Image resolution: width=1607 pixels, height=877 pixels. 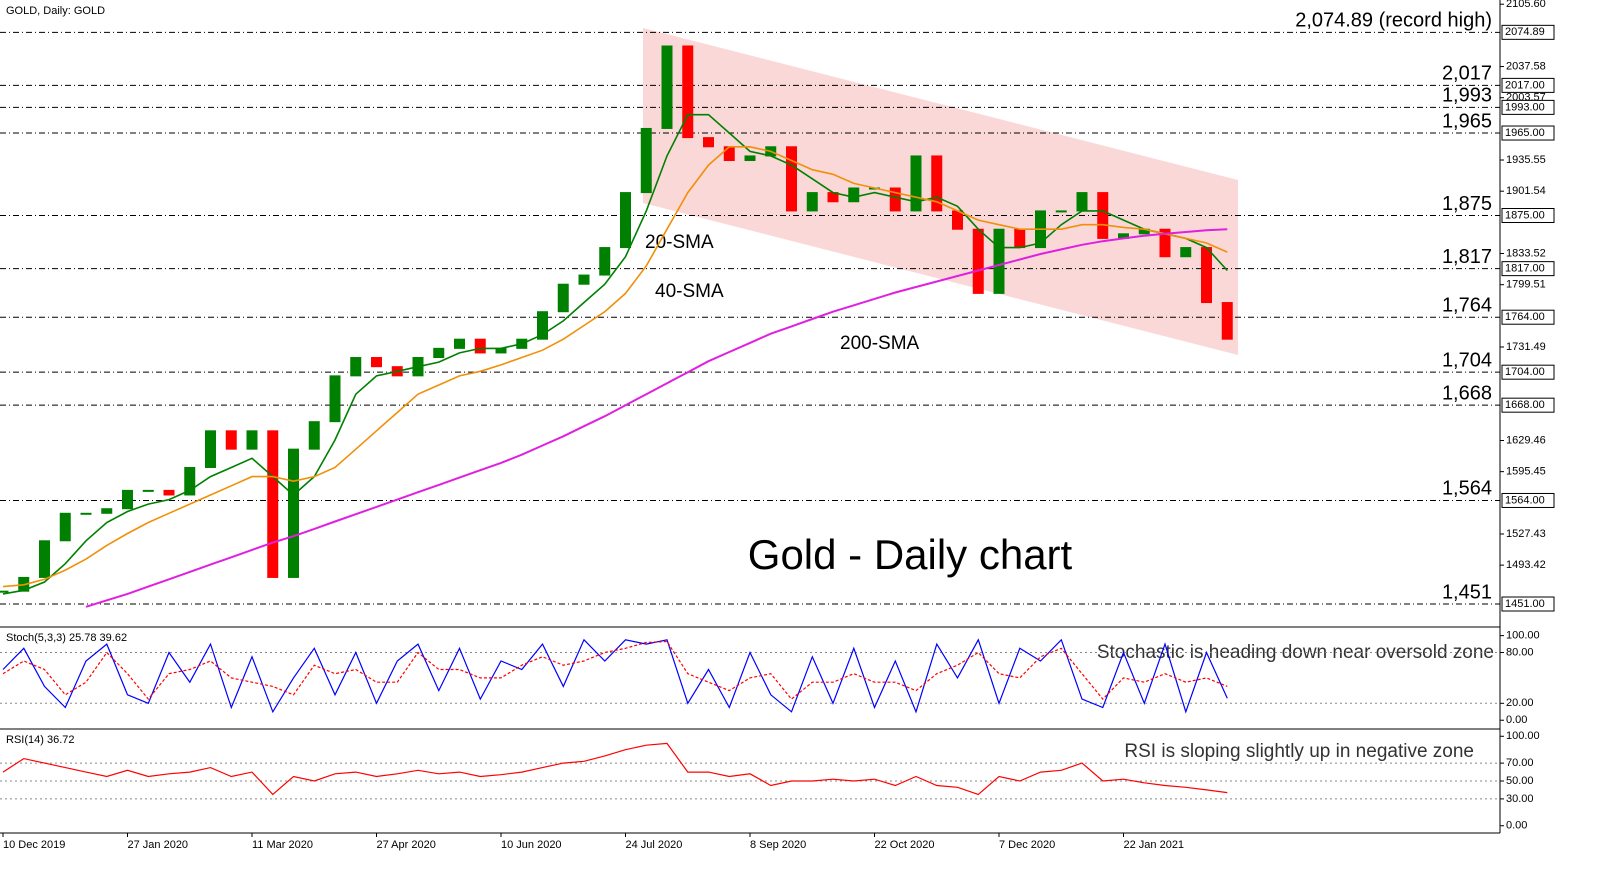 I want to click on x-tick-label: 11 Mar 2020, so click(x=282, y=845).